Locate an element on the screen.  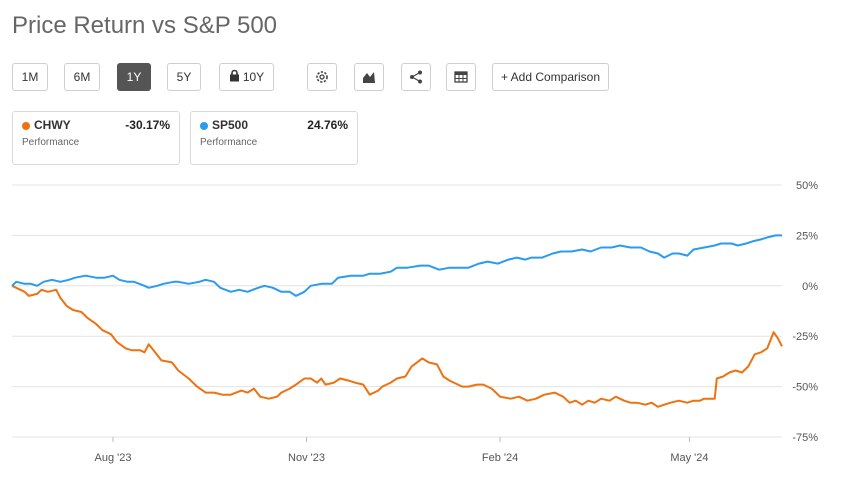
lock-icon is located at coordinates (234, 78).